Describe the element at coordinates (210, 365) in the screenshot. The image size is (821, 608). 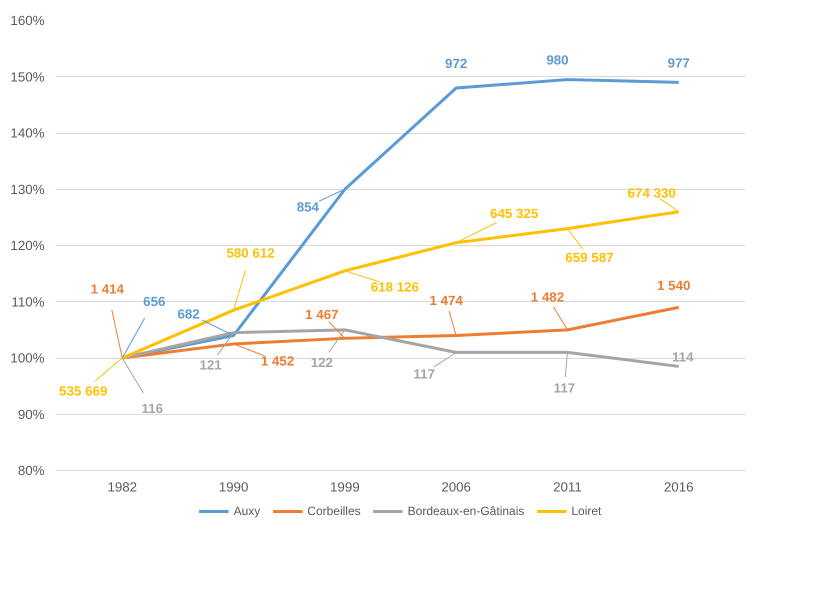
I see `annotation: 121` at that location.